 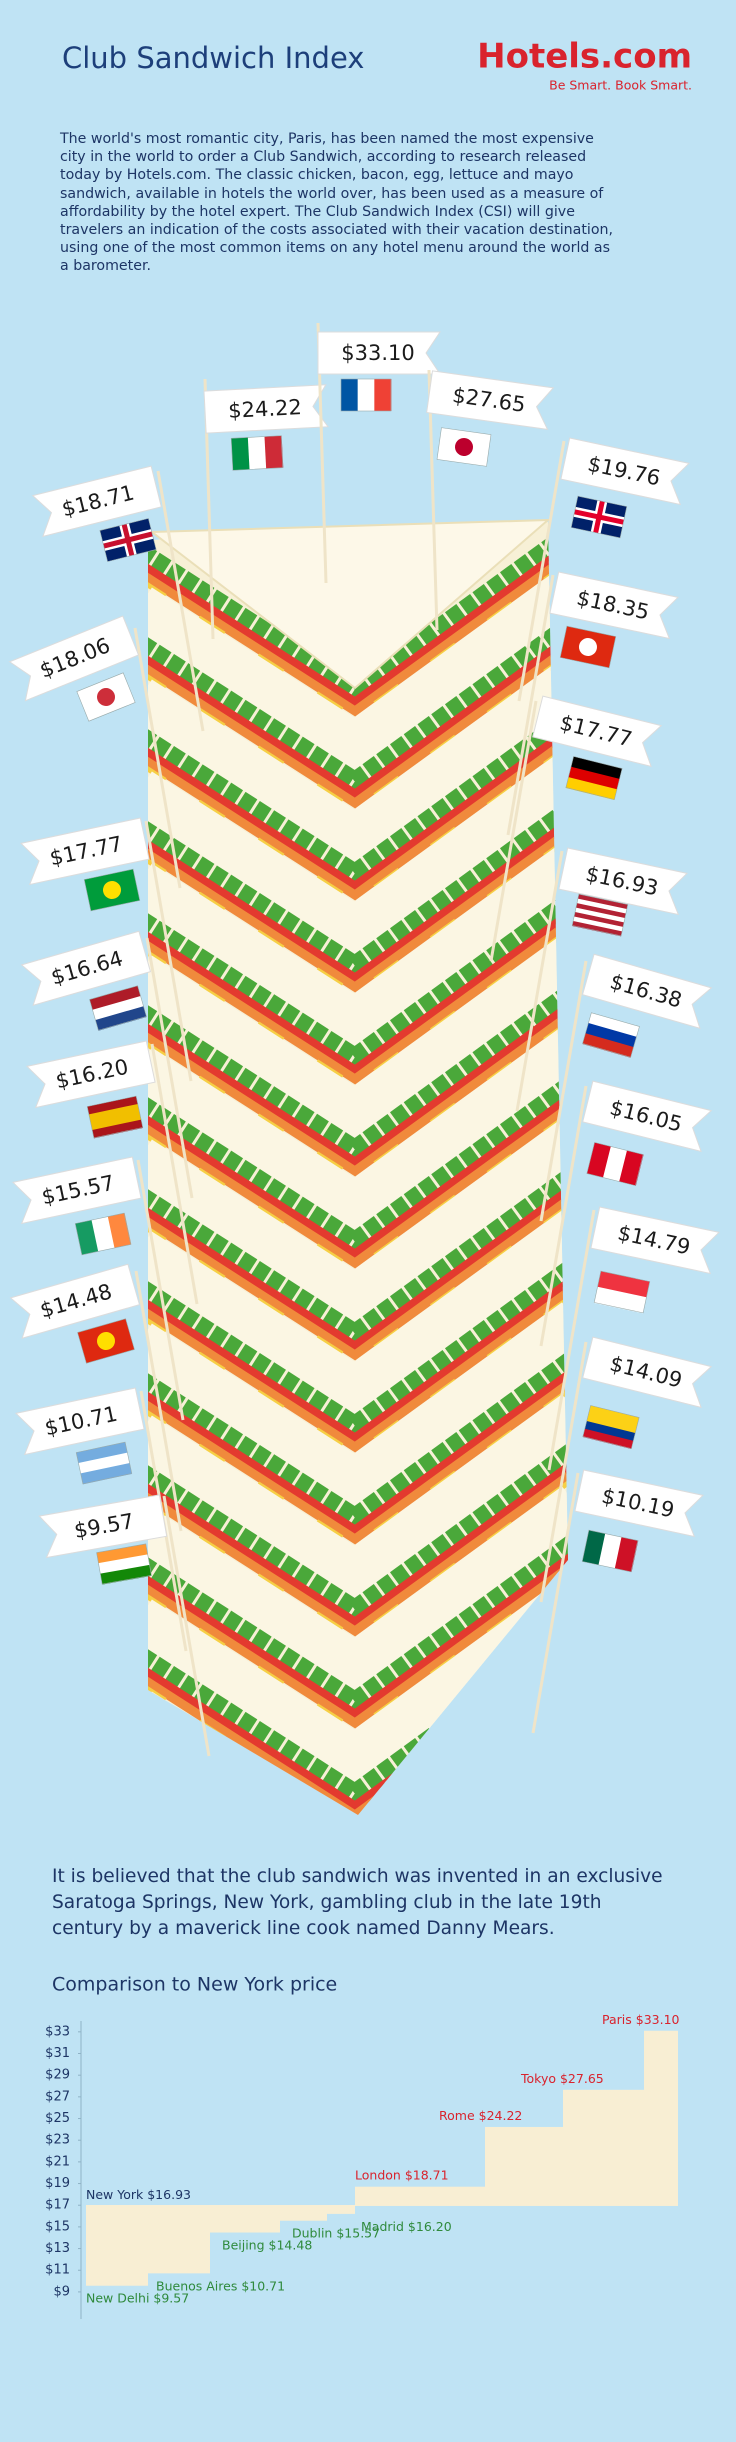 What do you see at coordinates (57, 2270) in the screenshot?
I see `y-tick-label: $11` at bounding box center [57, 2270].